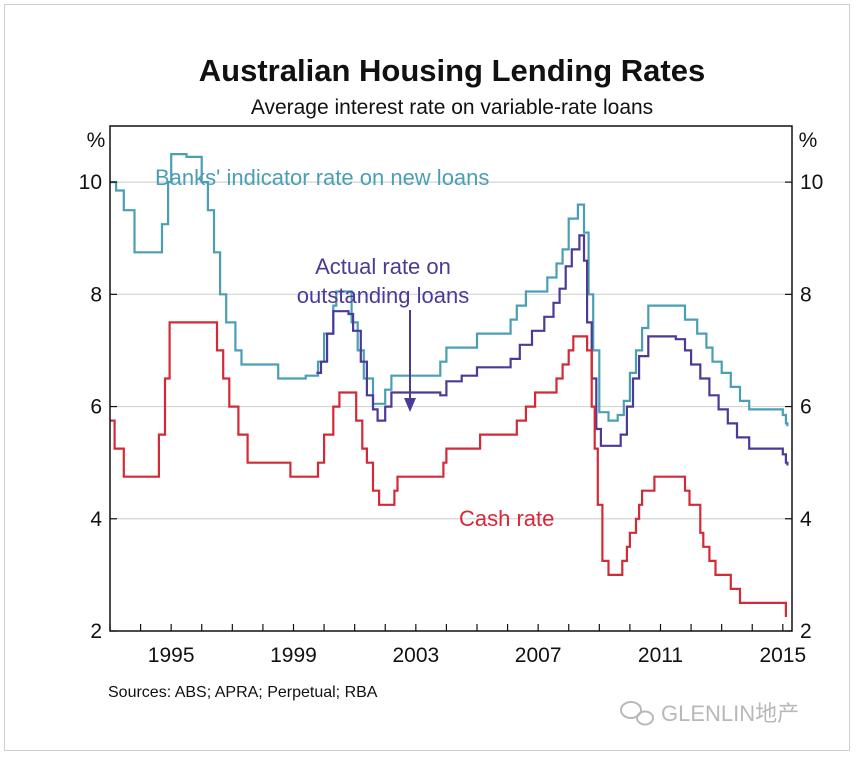 Image resolution: width=856 pixels, height=757 pixels. What do you see at coordinates (96, 294) in the screenshot?
I see `y-tick-label-left: 8` at bounding box center [96, 294].